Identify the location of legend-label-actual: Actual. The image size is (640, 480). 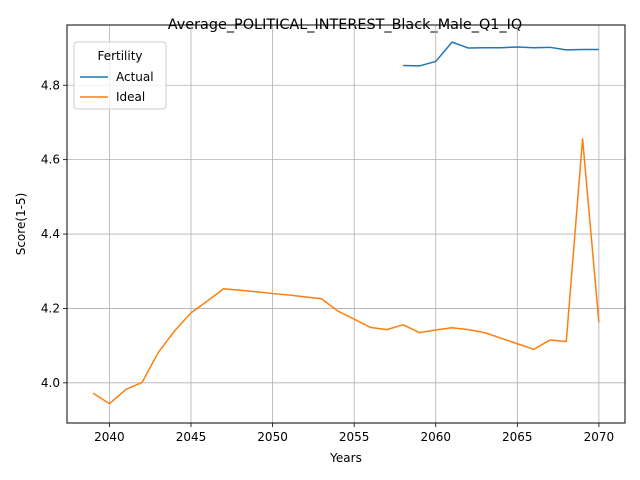
(135, 77).